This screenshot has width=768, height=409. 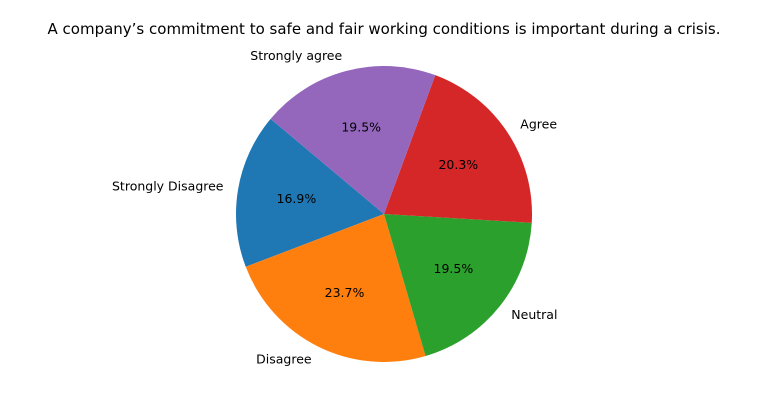 I want to click on percentage-label: 16.9%, so click(x=297, y=198).